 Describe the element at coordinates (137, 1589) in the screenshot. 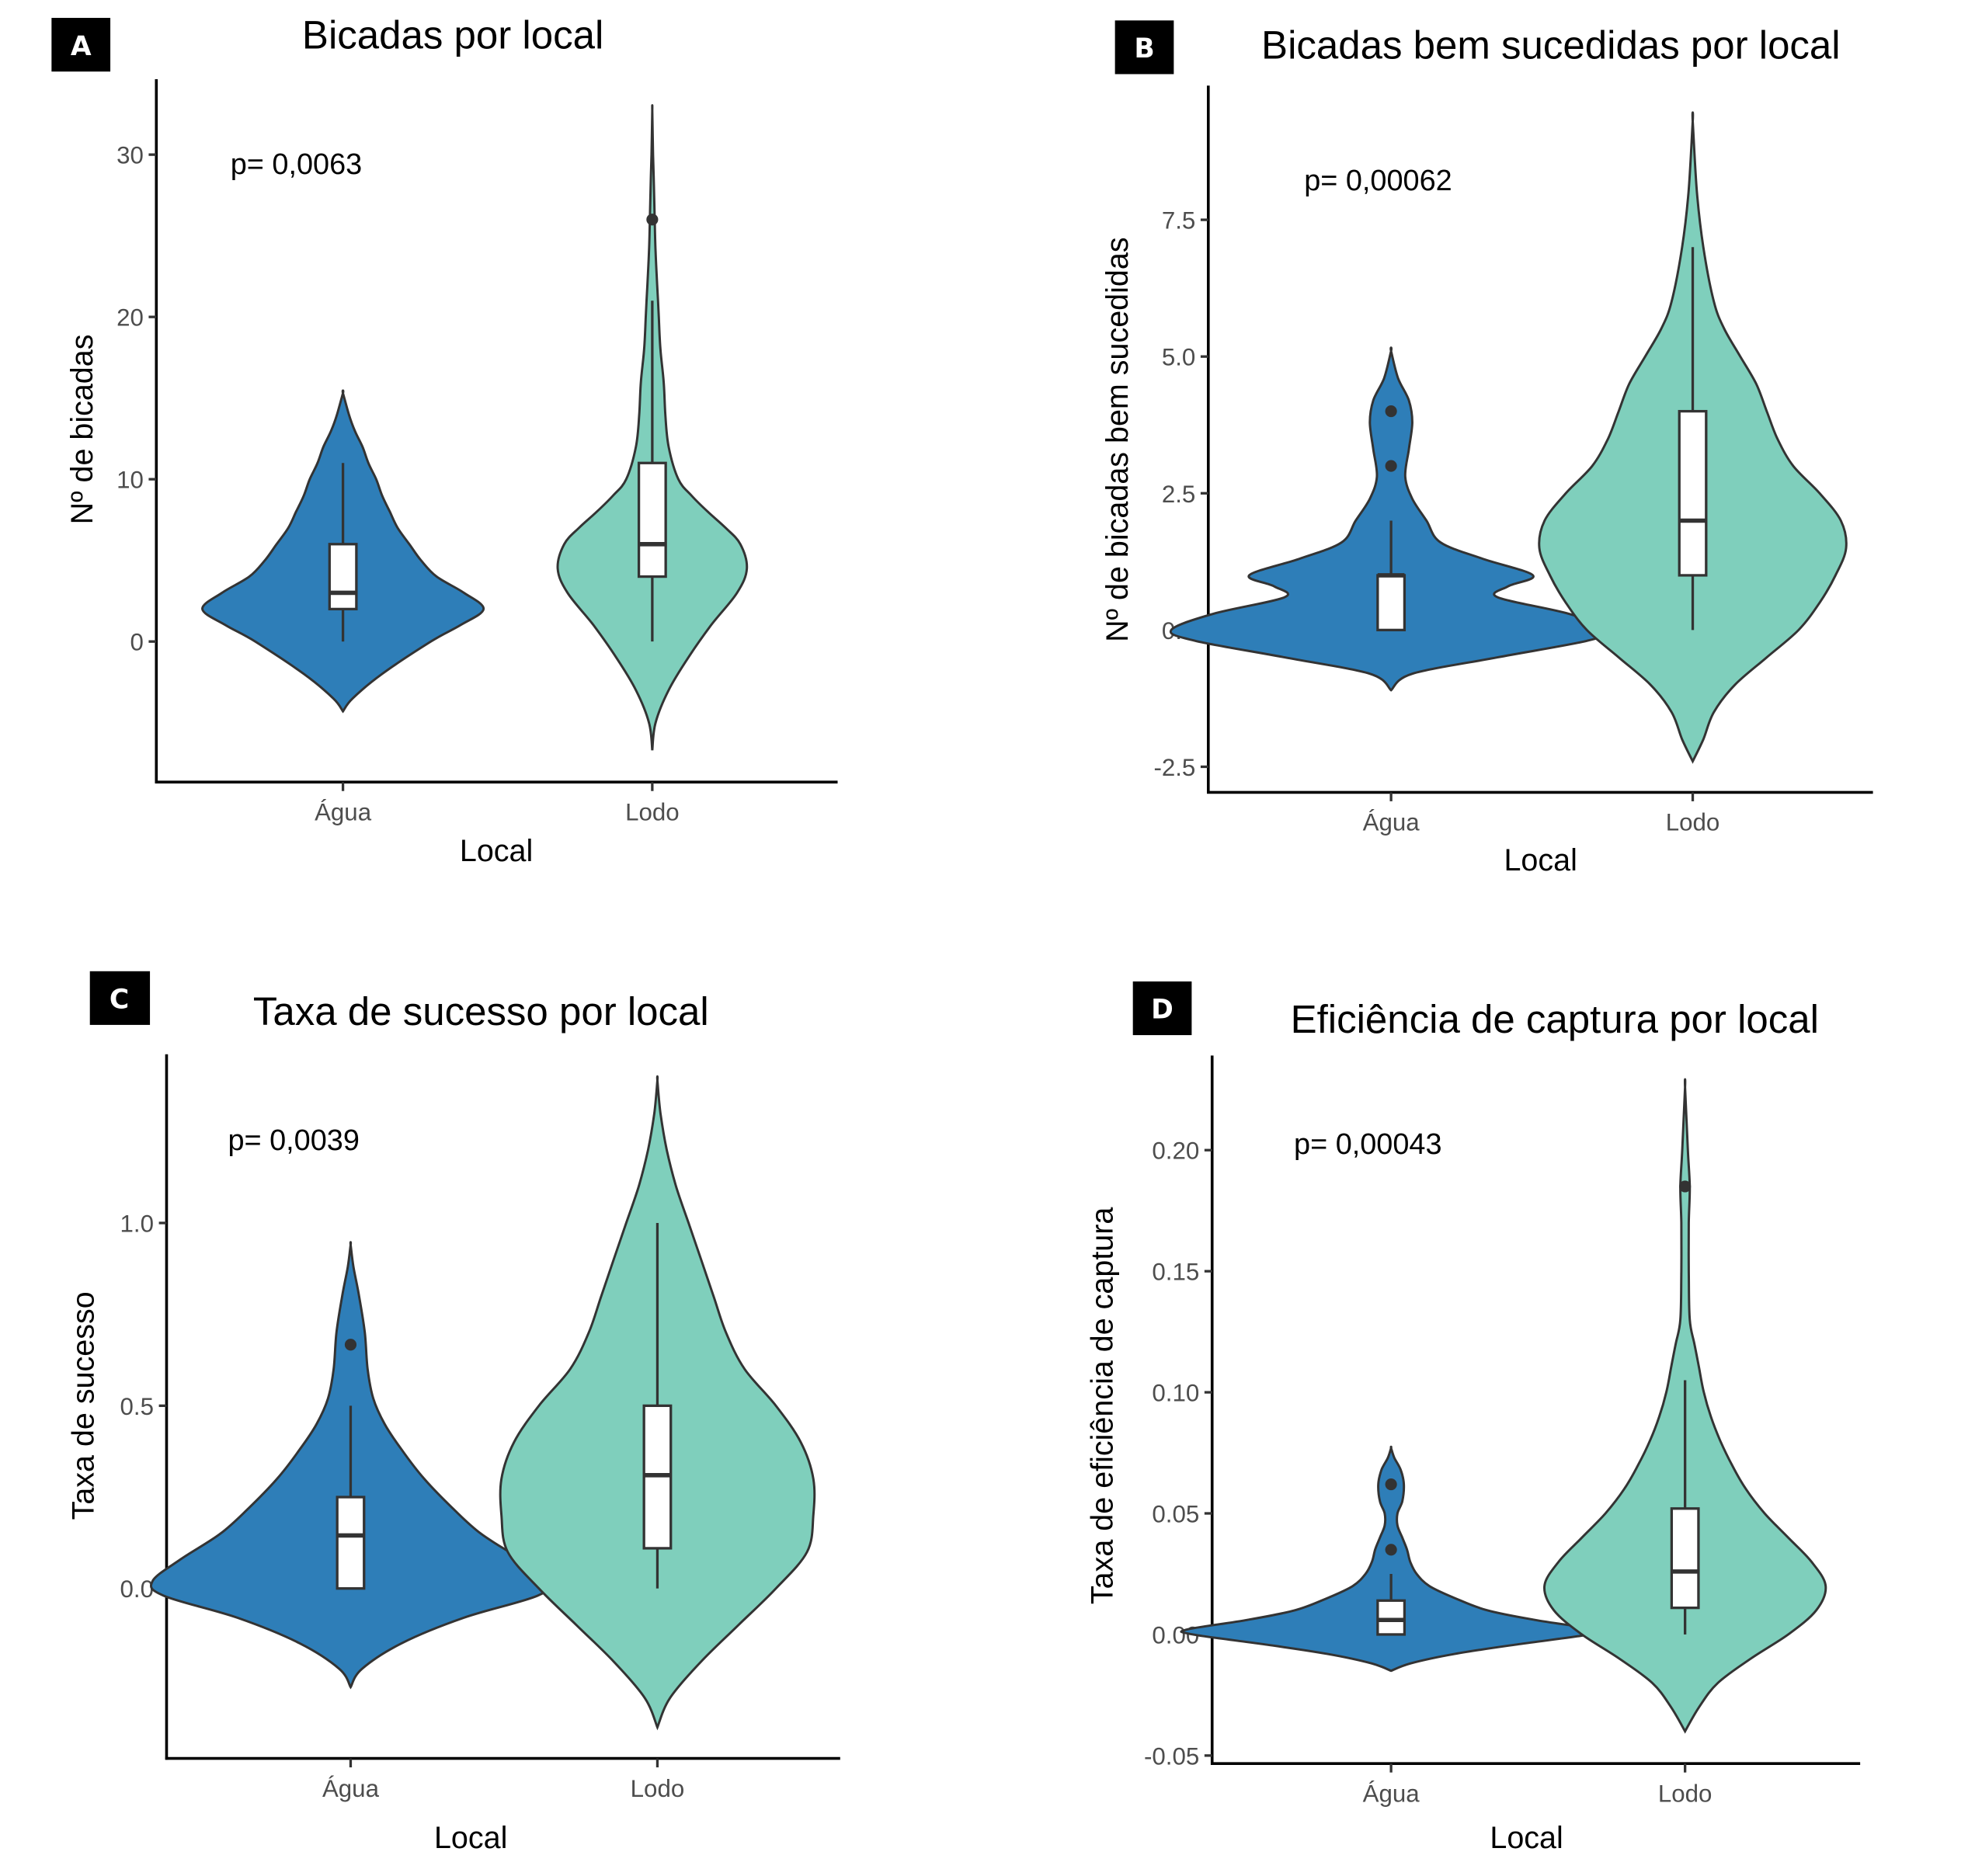

I see `y-tick-label: 0.0` at that location.